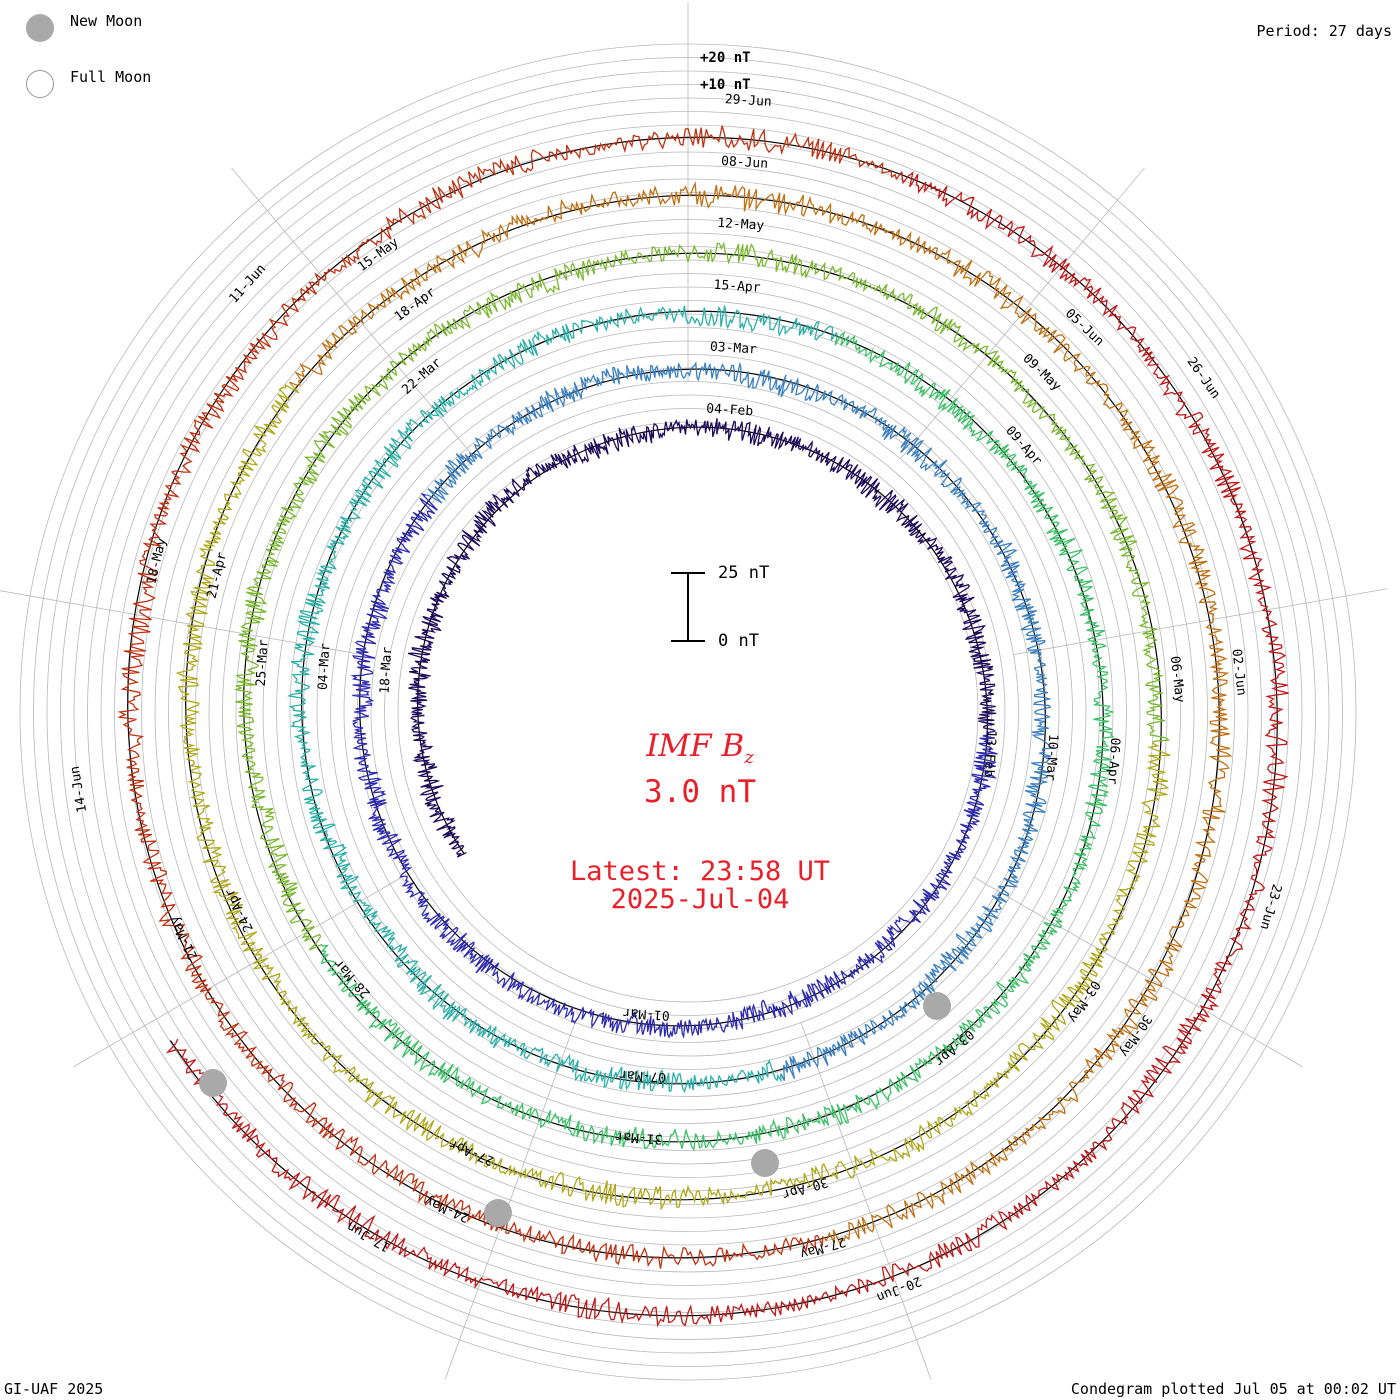 The height and width of the screenshot is (1400, 1400). I want to click on date-label-31: 21-May, so click(184, 937).